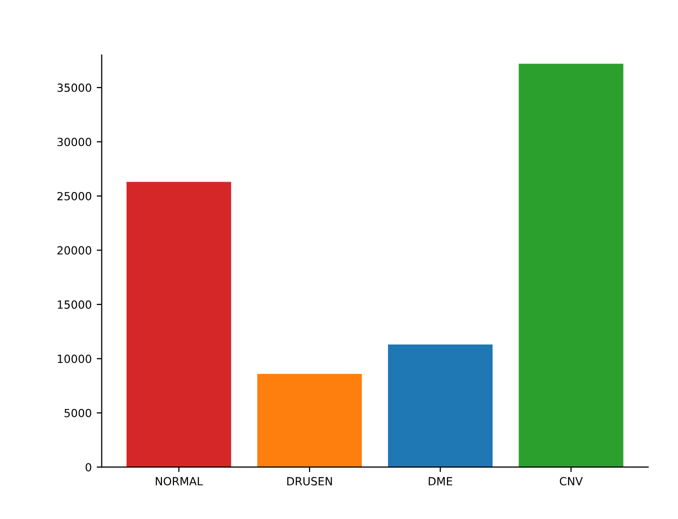  I want to click on y-tick-label: 0, so click(89, 467).